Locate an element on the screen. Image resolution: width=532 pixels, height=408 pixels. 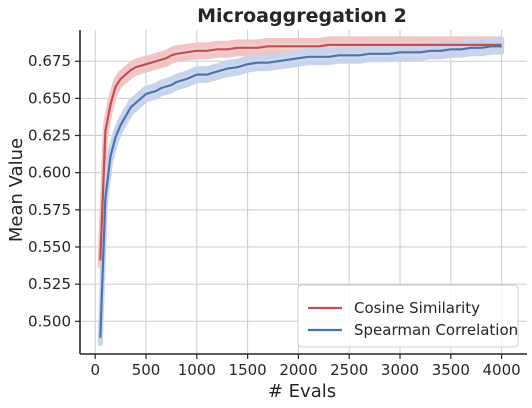
legend-label-cosine-similarity: Cosine Similarity is located at coordinates (417, 308).